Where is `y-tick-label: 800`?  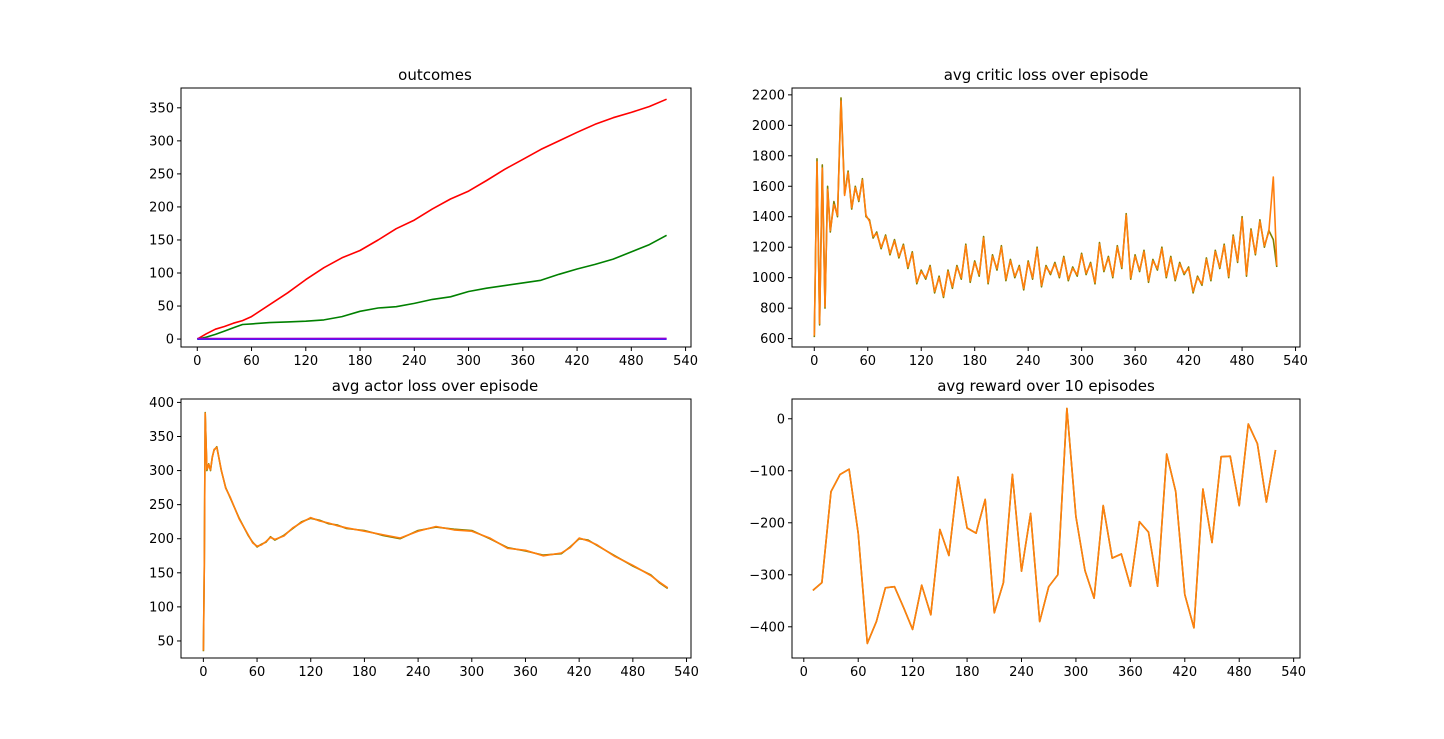 y-tick-label: 800 is located at coordinates (772, 309).